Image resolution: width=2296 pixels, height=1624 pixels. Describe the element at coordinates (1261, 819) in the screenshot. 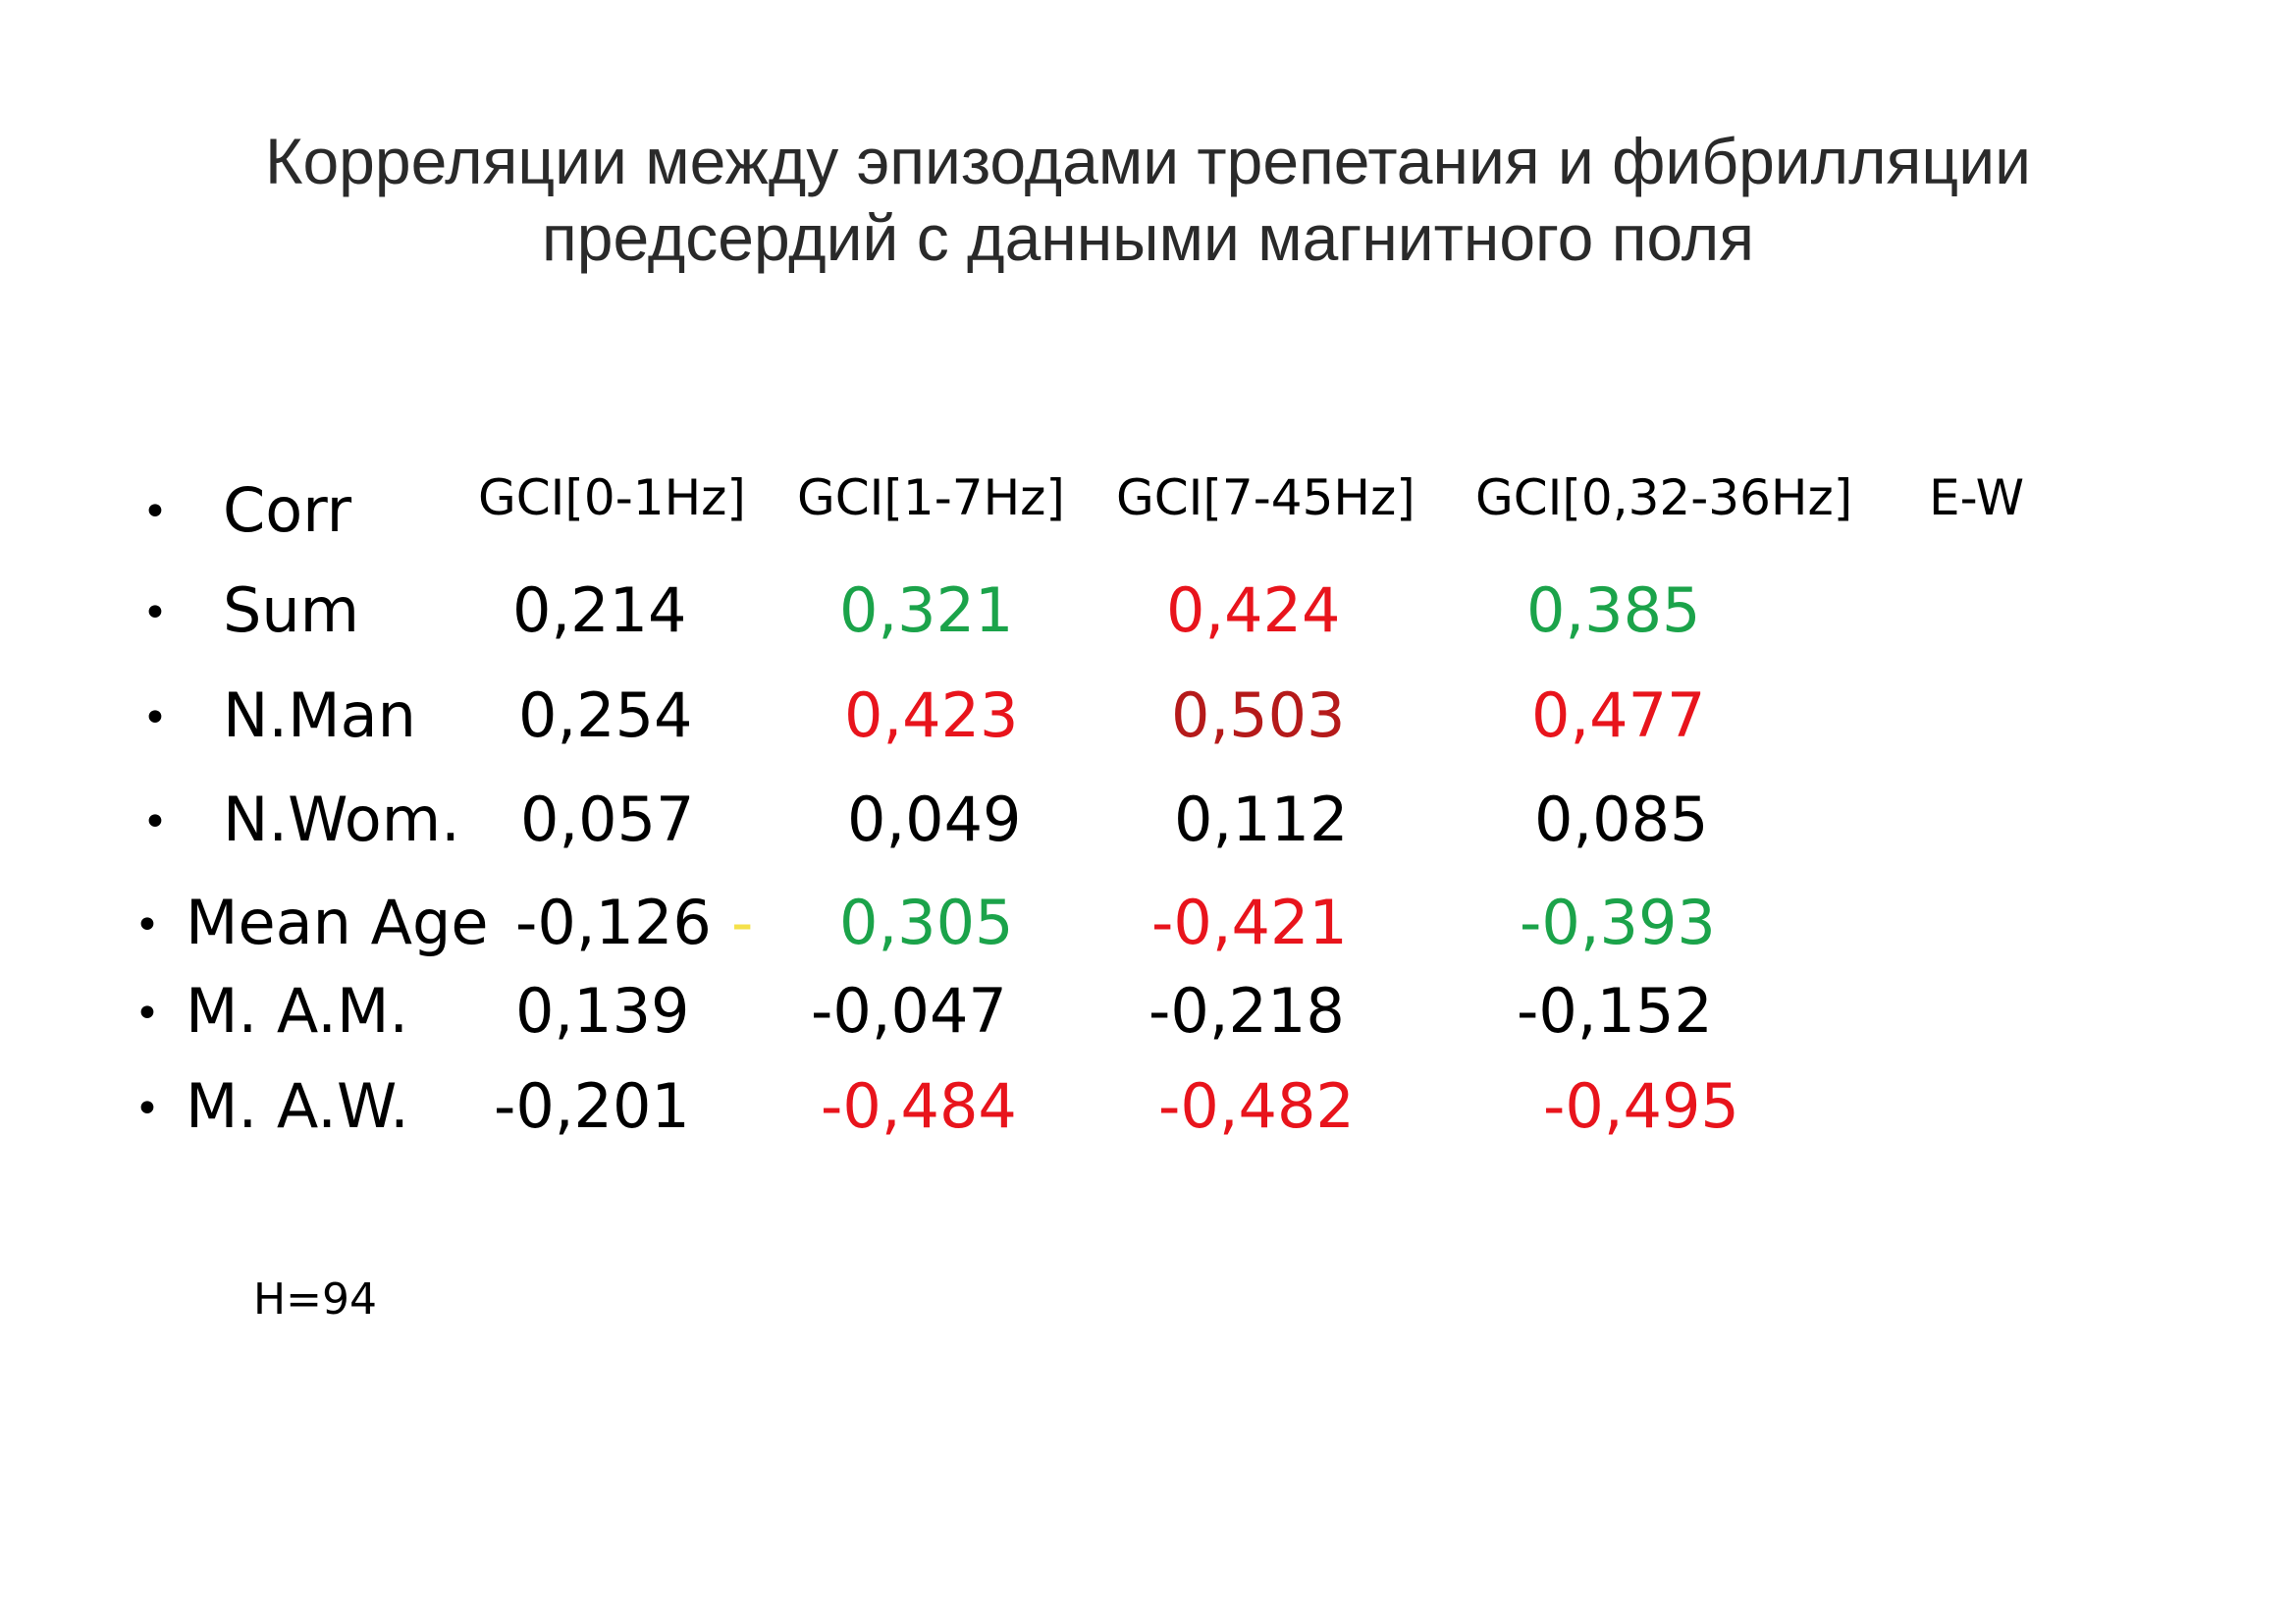

I see `value-cell: 0,112` at that location.